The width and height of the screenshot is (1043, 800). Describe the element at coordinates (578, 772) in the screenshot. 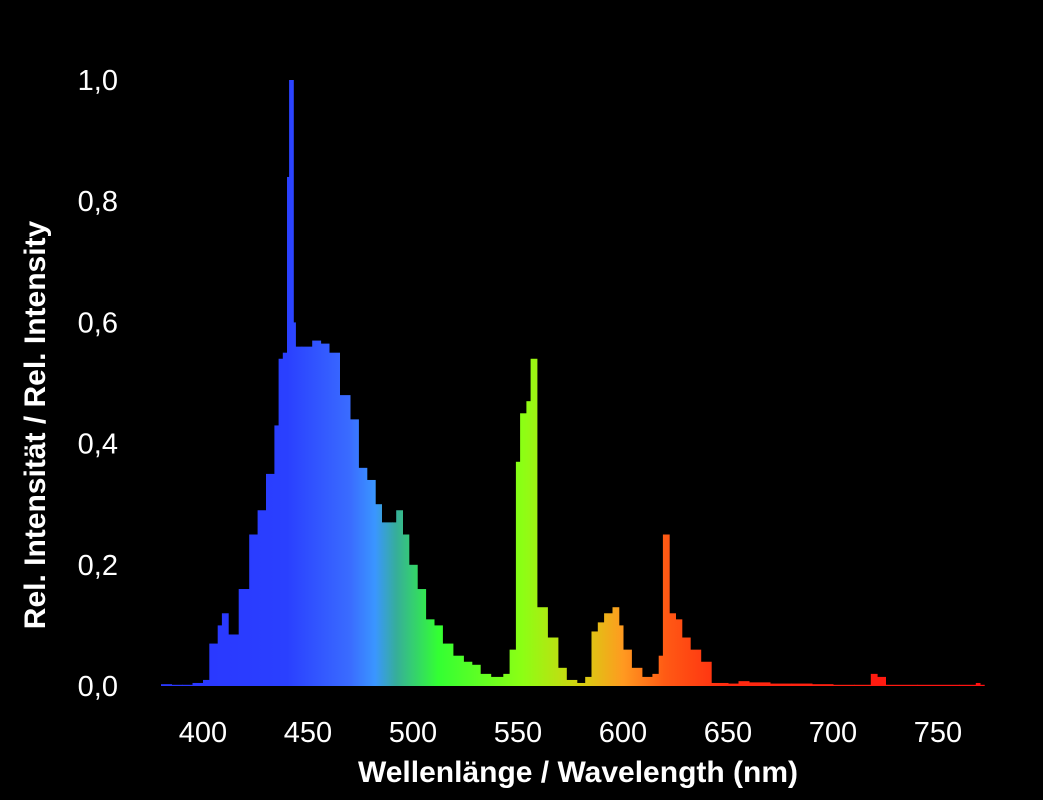

I see `x-axis-label: Wellenlänge / Wavelength (nm)` at that location.